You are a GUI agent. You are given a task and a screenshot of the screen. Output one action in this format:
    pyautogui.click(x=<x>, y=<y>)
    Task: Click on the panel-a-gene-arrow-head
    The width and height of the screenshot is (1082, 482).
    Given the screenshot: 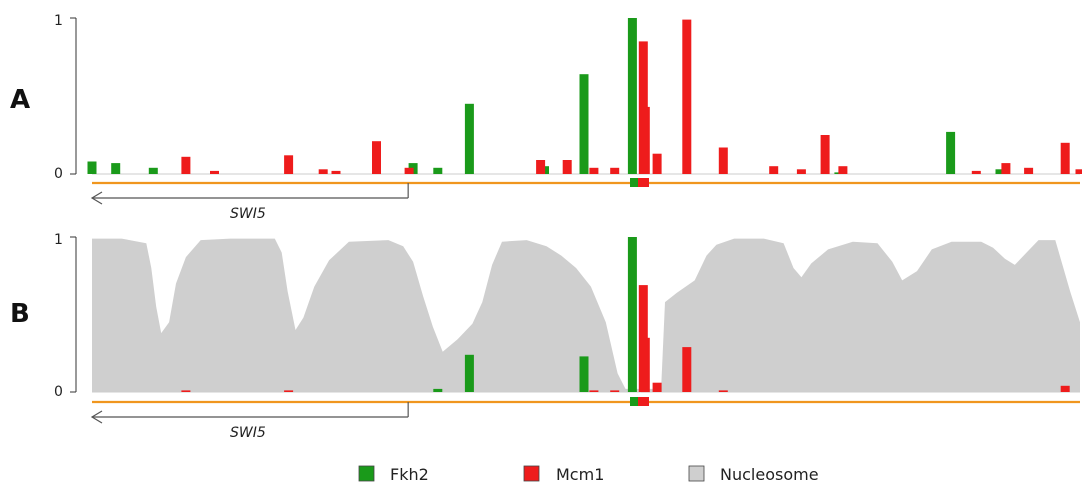 What is the action you would take?
    pyautogui.click(x=96, y=198)
    